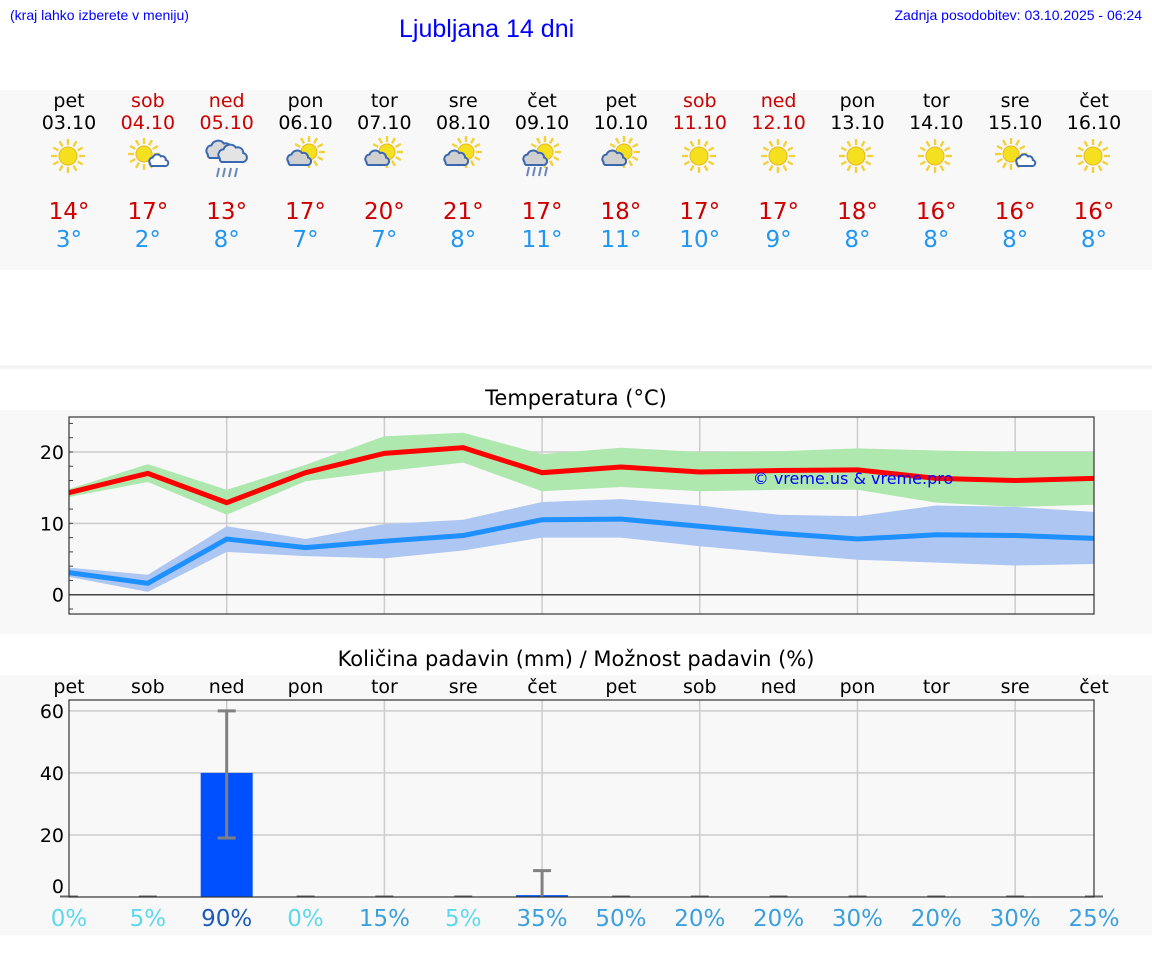 This screenshot has height=975, width=1152. Describe the element at coordinates (99, 15) in the screenshot. I see `location-menu-hint: (kraj lahko izberete v meniju)` at that location.